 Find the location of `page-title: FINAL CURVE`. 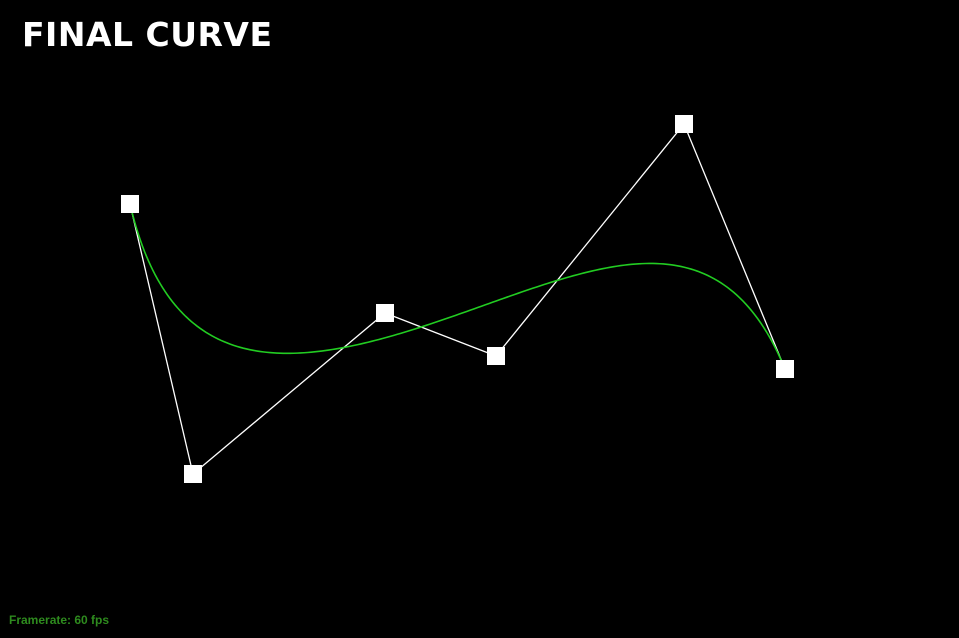

page-title: FINAL CURVE is located at coordinates (147, 34).